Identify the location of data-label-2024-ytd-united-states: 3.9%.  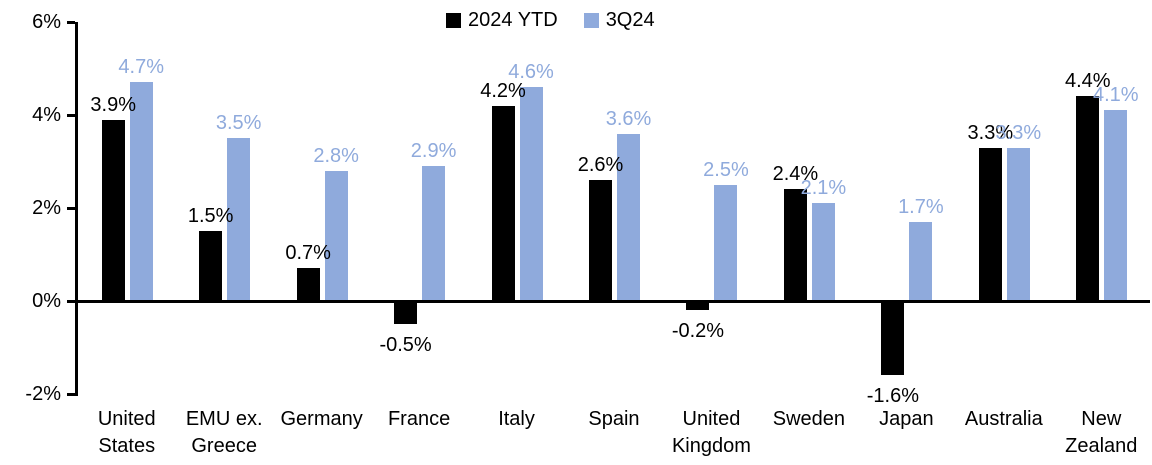
(113, 104).